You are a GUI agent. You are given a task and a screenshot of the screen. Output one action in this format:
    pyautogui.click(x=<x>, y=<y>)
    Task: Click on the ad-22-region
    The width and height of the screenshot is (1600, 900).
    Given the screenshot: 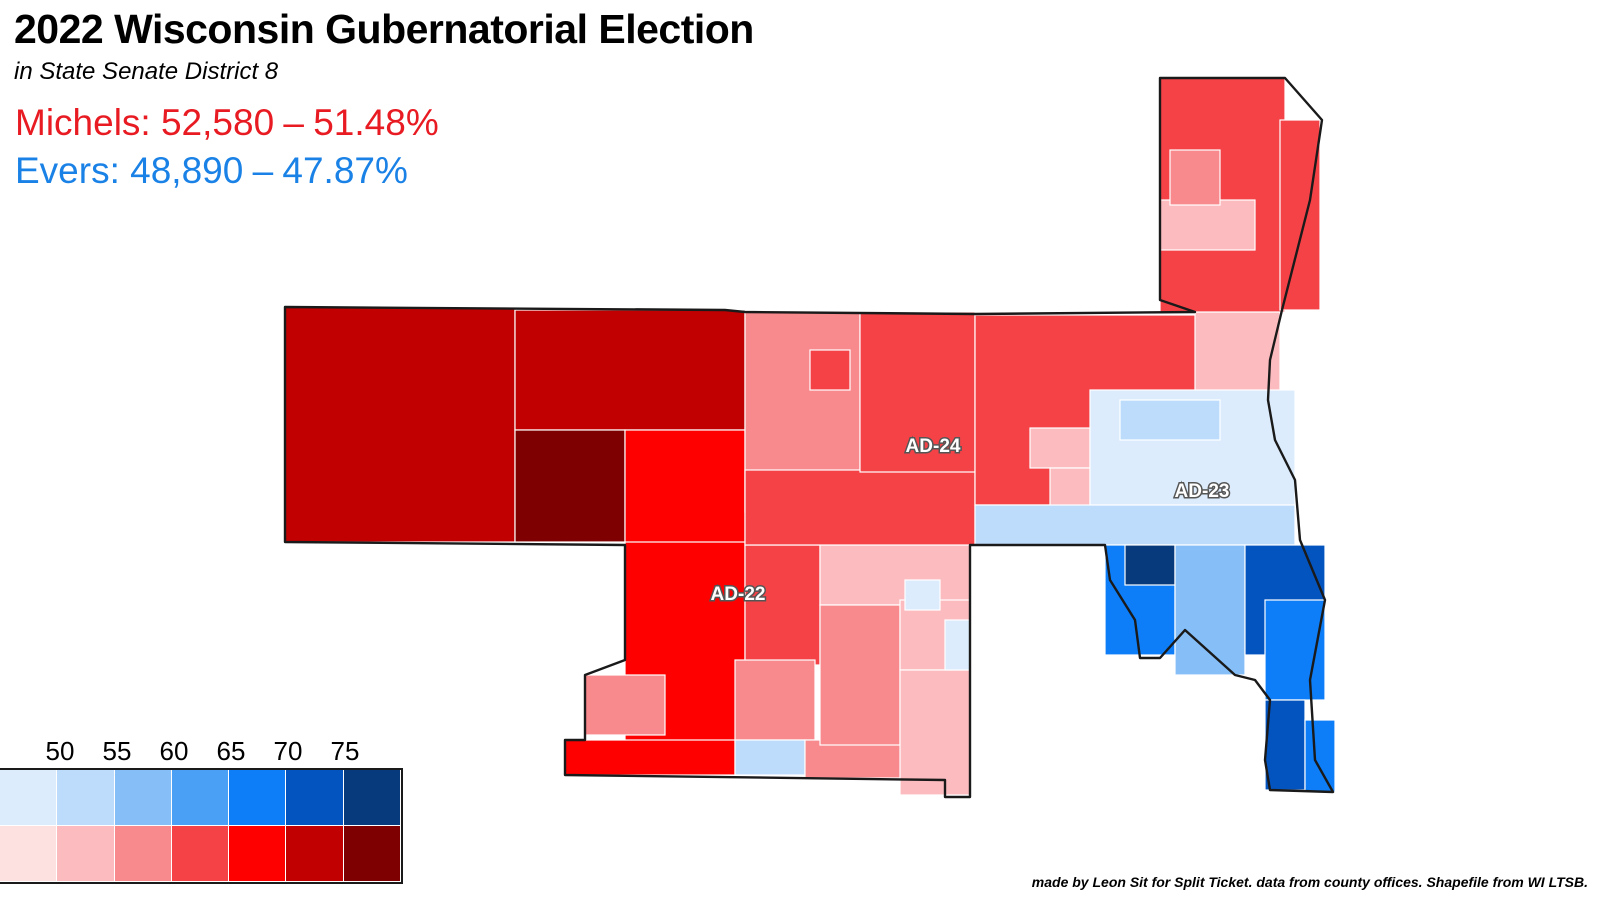 What is the action you would take?
    pyautogui.click(x=767, y=667)
    